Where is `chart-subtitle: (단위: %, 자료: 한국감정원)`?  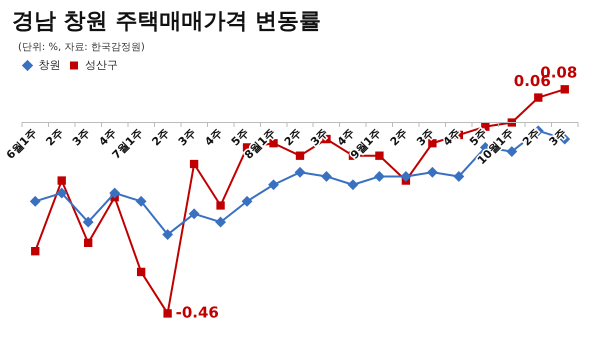
chart-subtitle: (단위: %, 자료: 한국감정원) is located at coordinates (81, 47).